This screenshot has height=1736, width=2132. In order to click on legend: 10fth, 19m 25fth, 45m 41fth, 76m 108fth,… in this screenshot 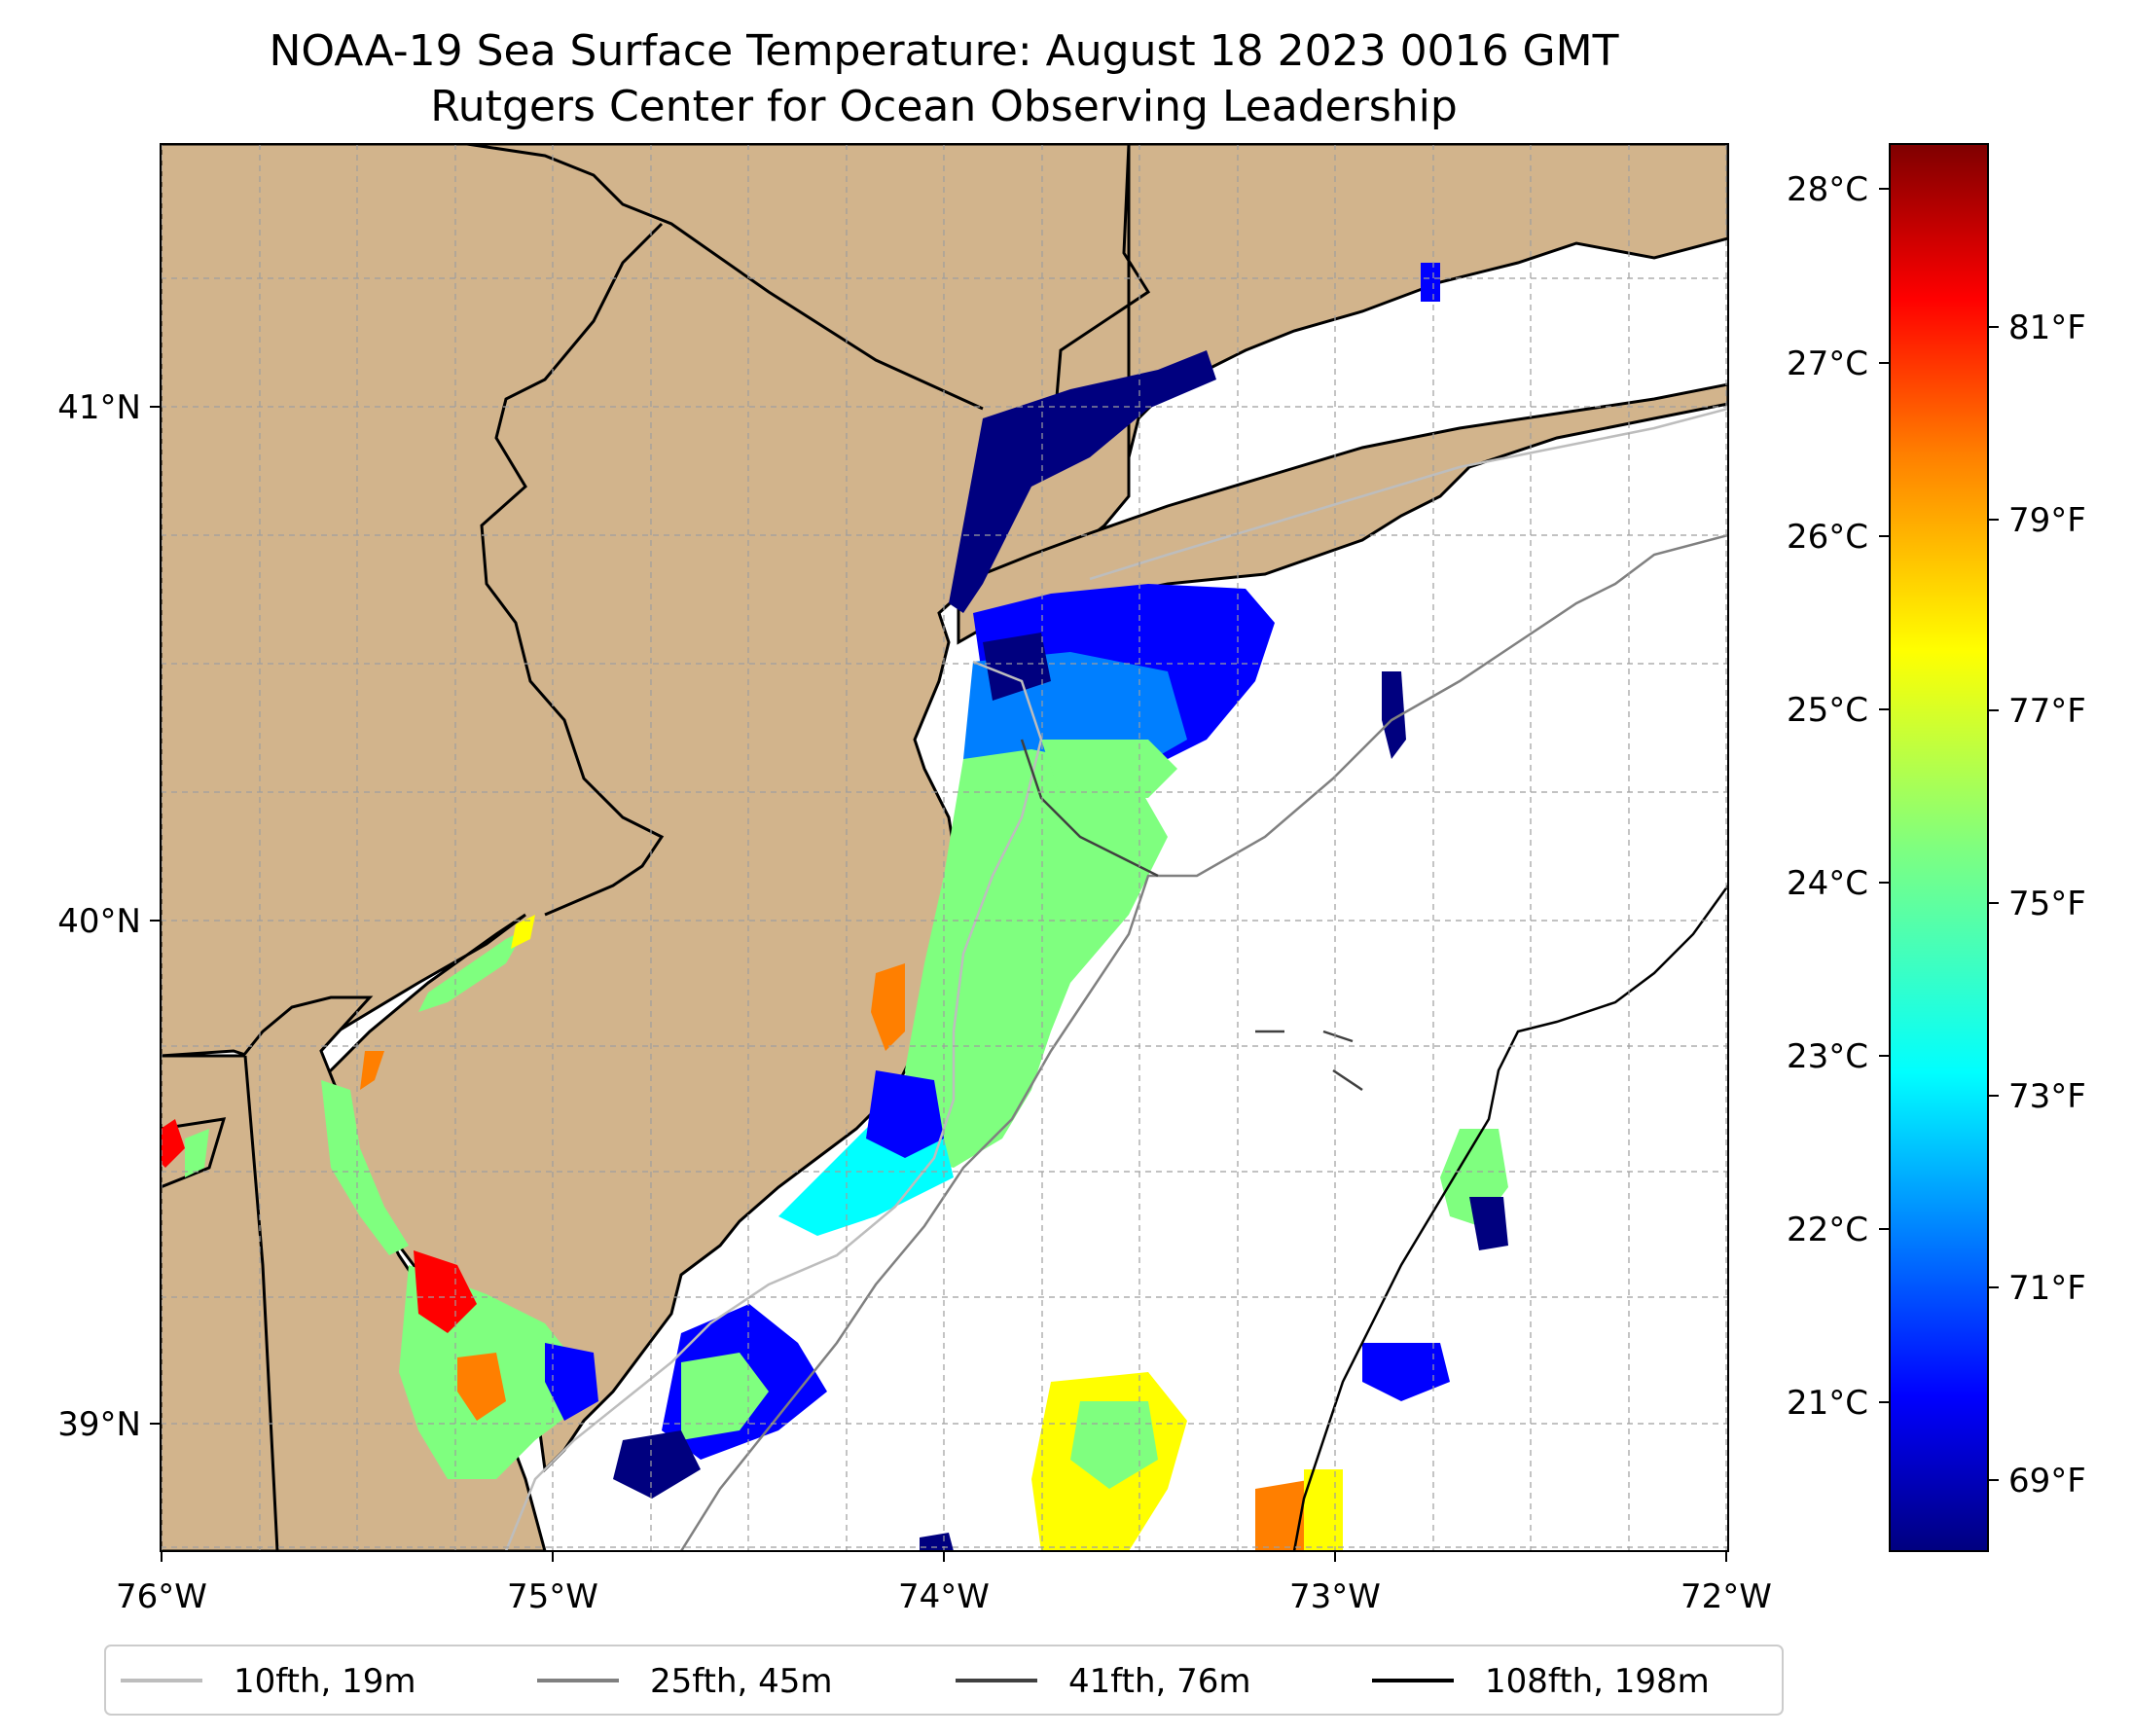, I will do `click(944, 1681)`.